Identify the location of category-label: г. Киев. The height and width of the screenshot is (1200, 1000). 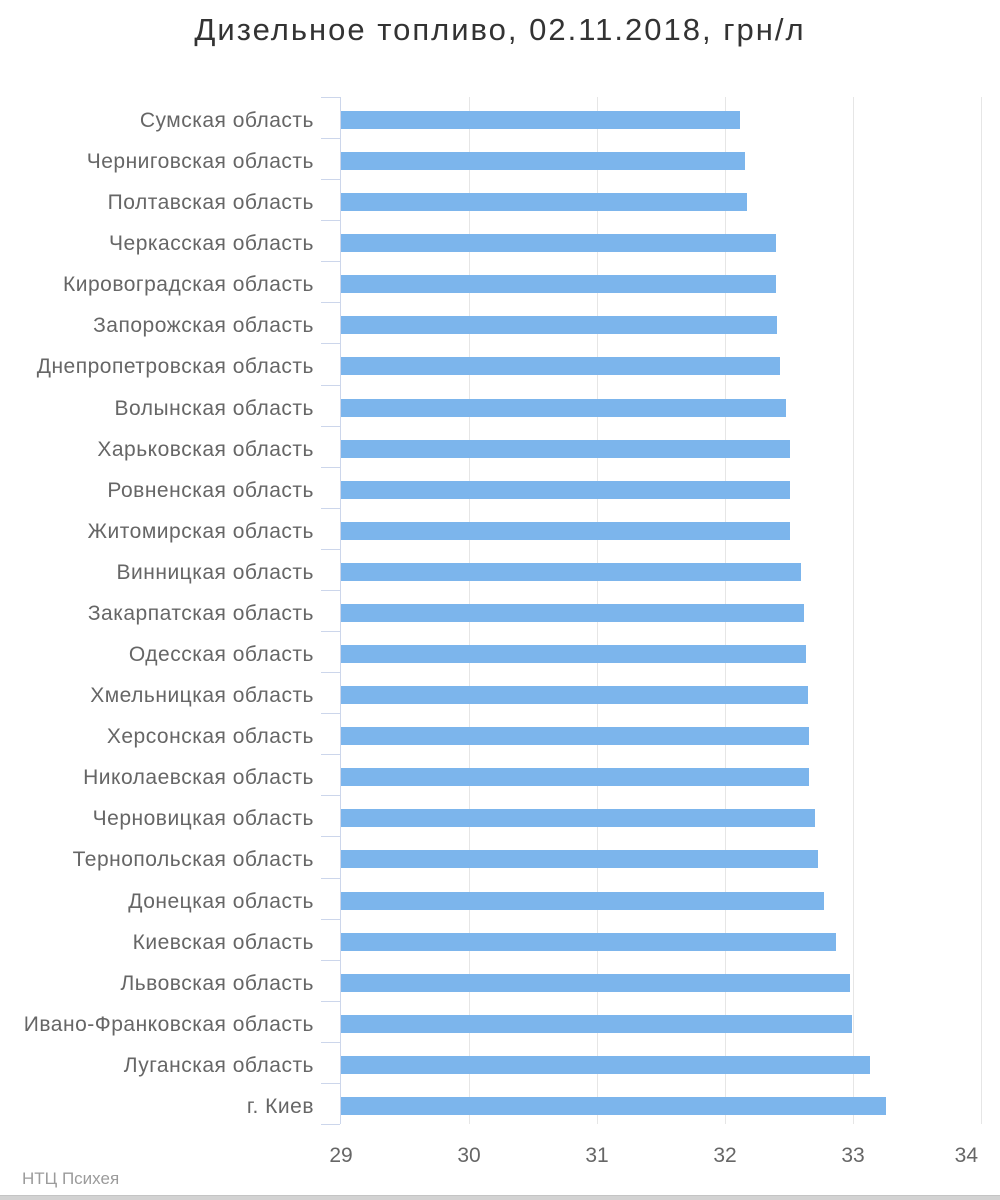
(280, 1106).